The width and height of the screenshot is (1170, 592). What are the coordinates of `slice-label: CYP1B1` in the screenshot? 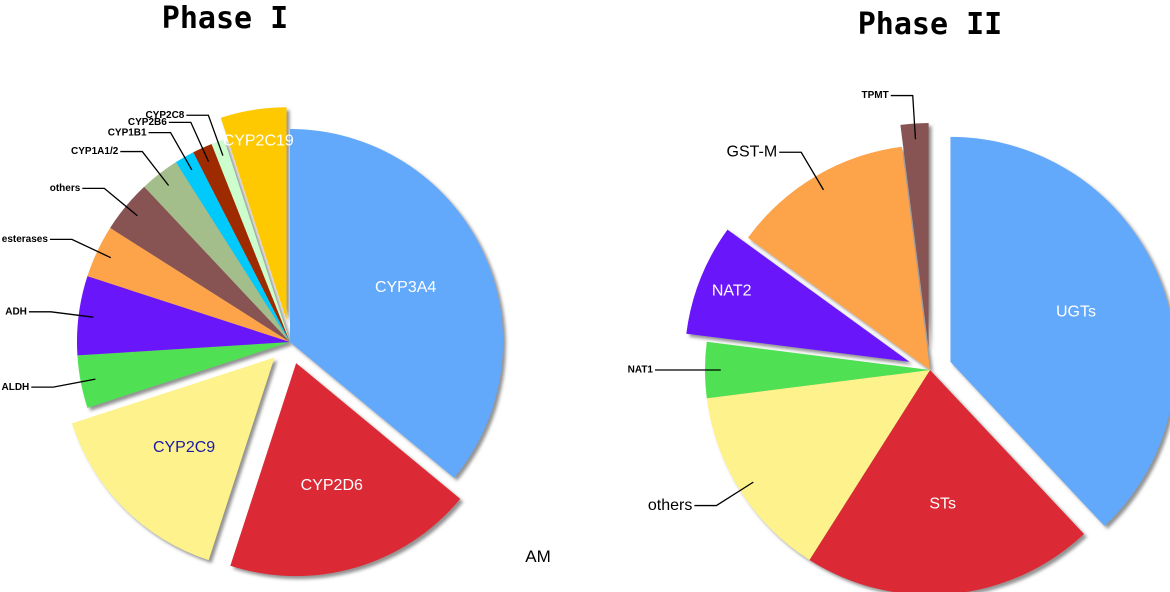 It's located at (127, 132).